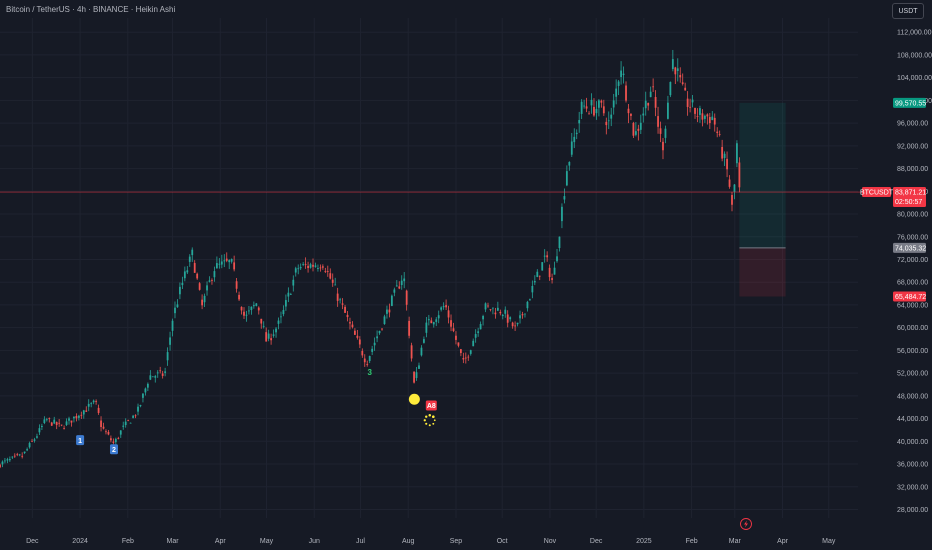 The image size is (932, 550). I want to click on stop-price-tag-label: 65,484.72, so click(910, 297).